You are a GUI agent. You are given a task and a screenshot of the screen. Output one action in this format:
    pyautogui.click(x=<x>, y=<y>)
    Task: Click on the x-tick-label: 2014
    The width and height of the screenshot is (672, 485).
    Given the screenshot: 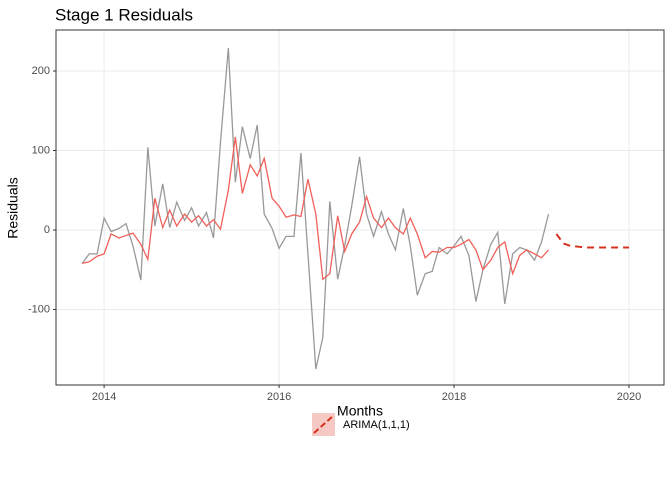 What is the action you would take?
    pyautogui.click(x=104, y=397)
    